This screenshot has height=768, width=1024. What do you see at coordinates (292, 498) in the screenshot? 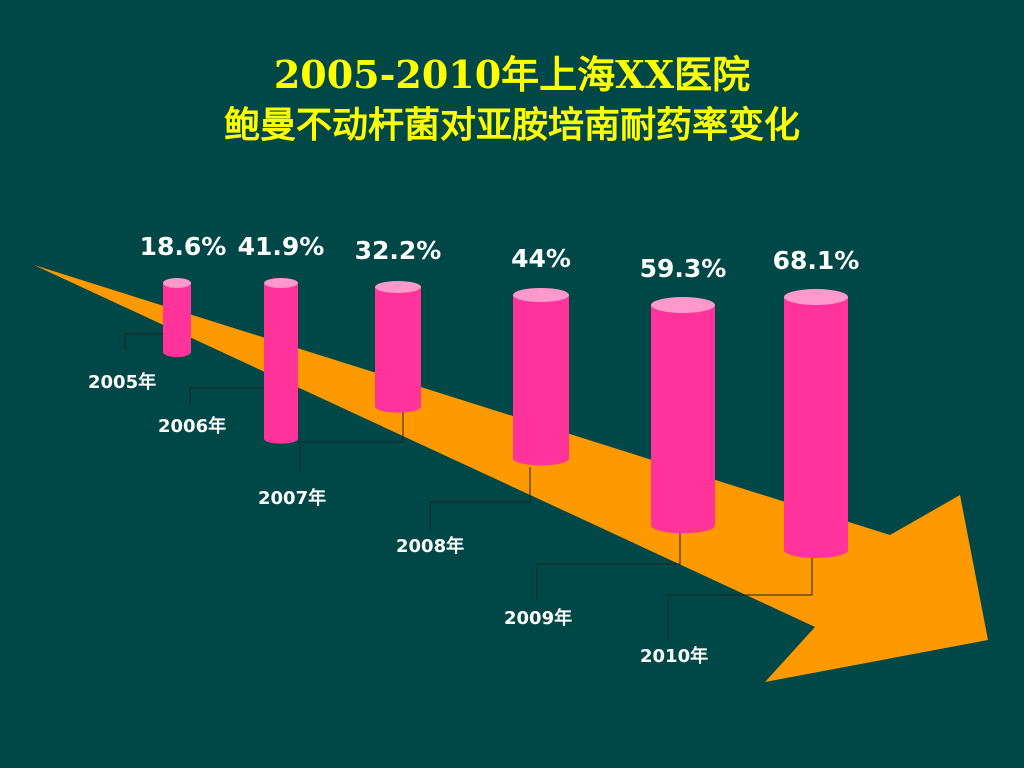
I see `category-label: 2007年` at bounding box center [292, 498].